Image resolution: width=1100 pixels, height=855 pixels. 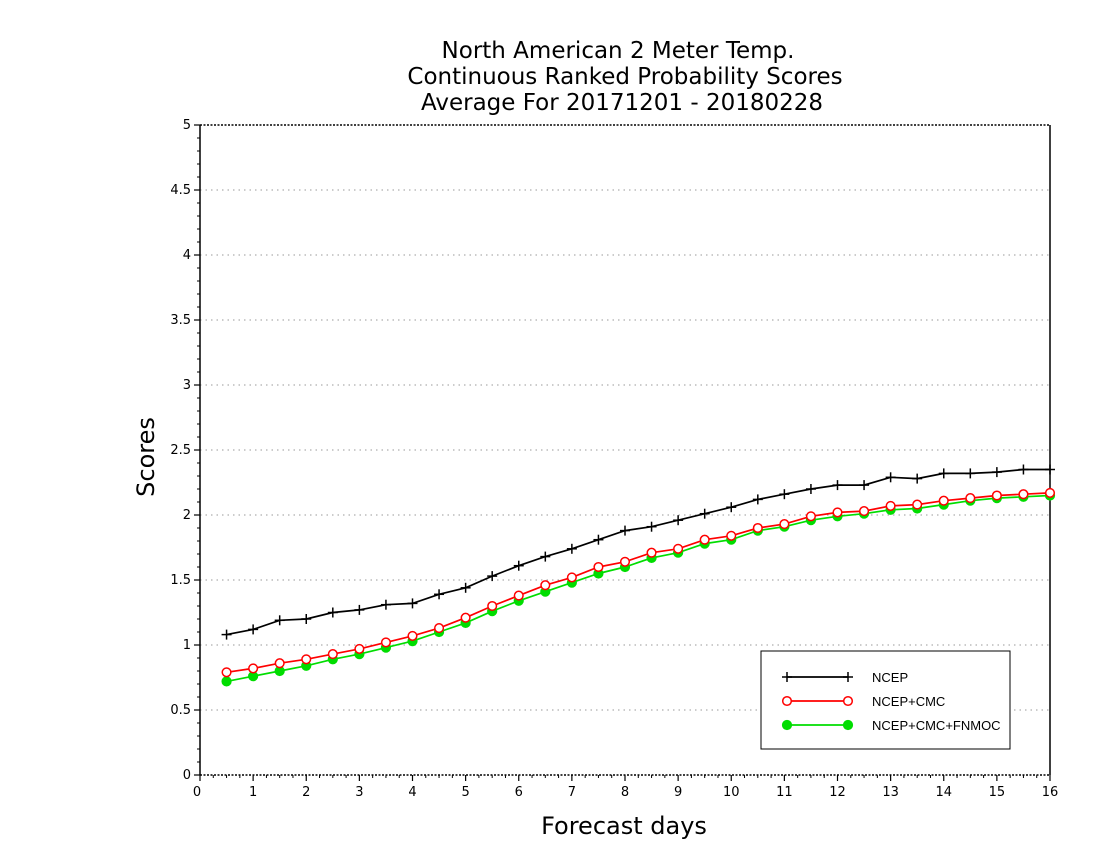 What do you see at coordinates (187, 515) in the screenshot?
I see `y-tick-label-4: 2` at bounding box center [187, 515].